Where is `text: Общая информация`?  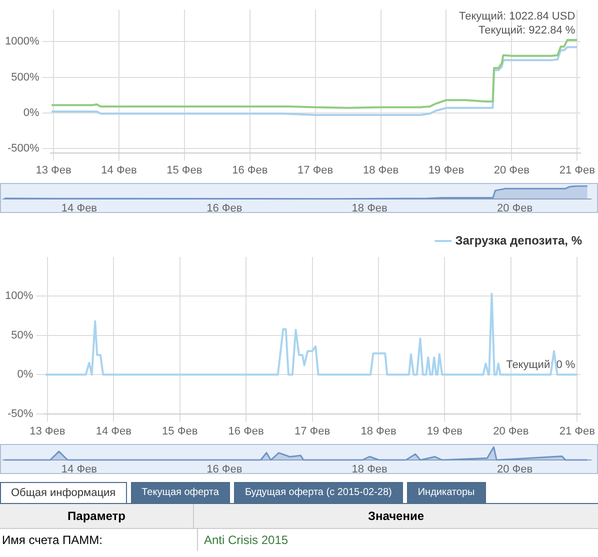
text: Общая информация is located at coordinates (63, 492).